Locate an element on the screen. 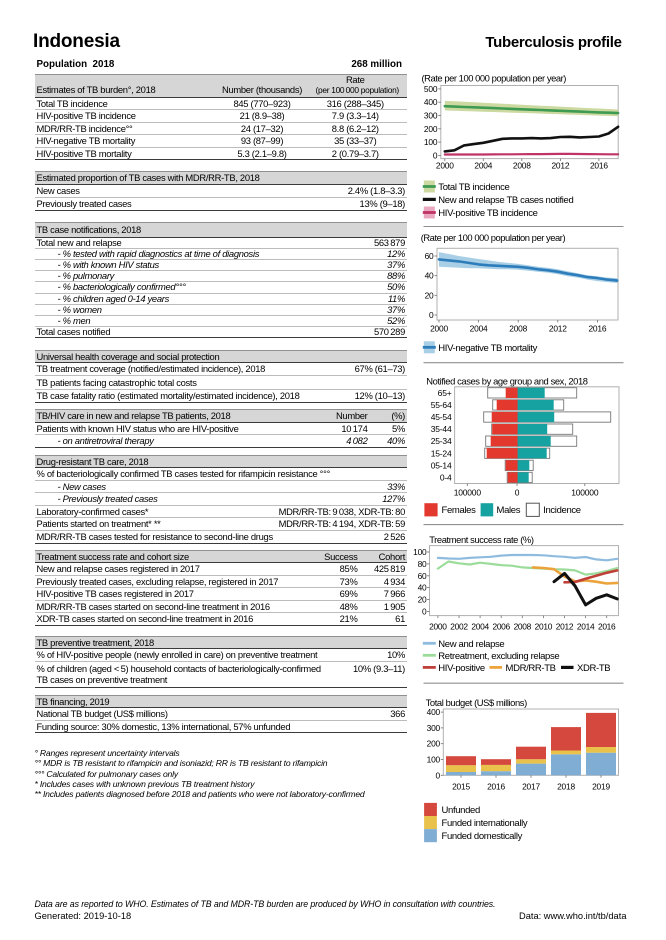 The image size is (666, 940). svg-text: 05-14 is located at coordinates (441, 465).